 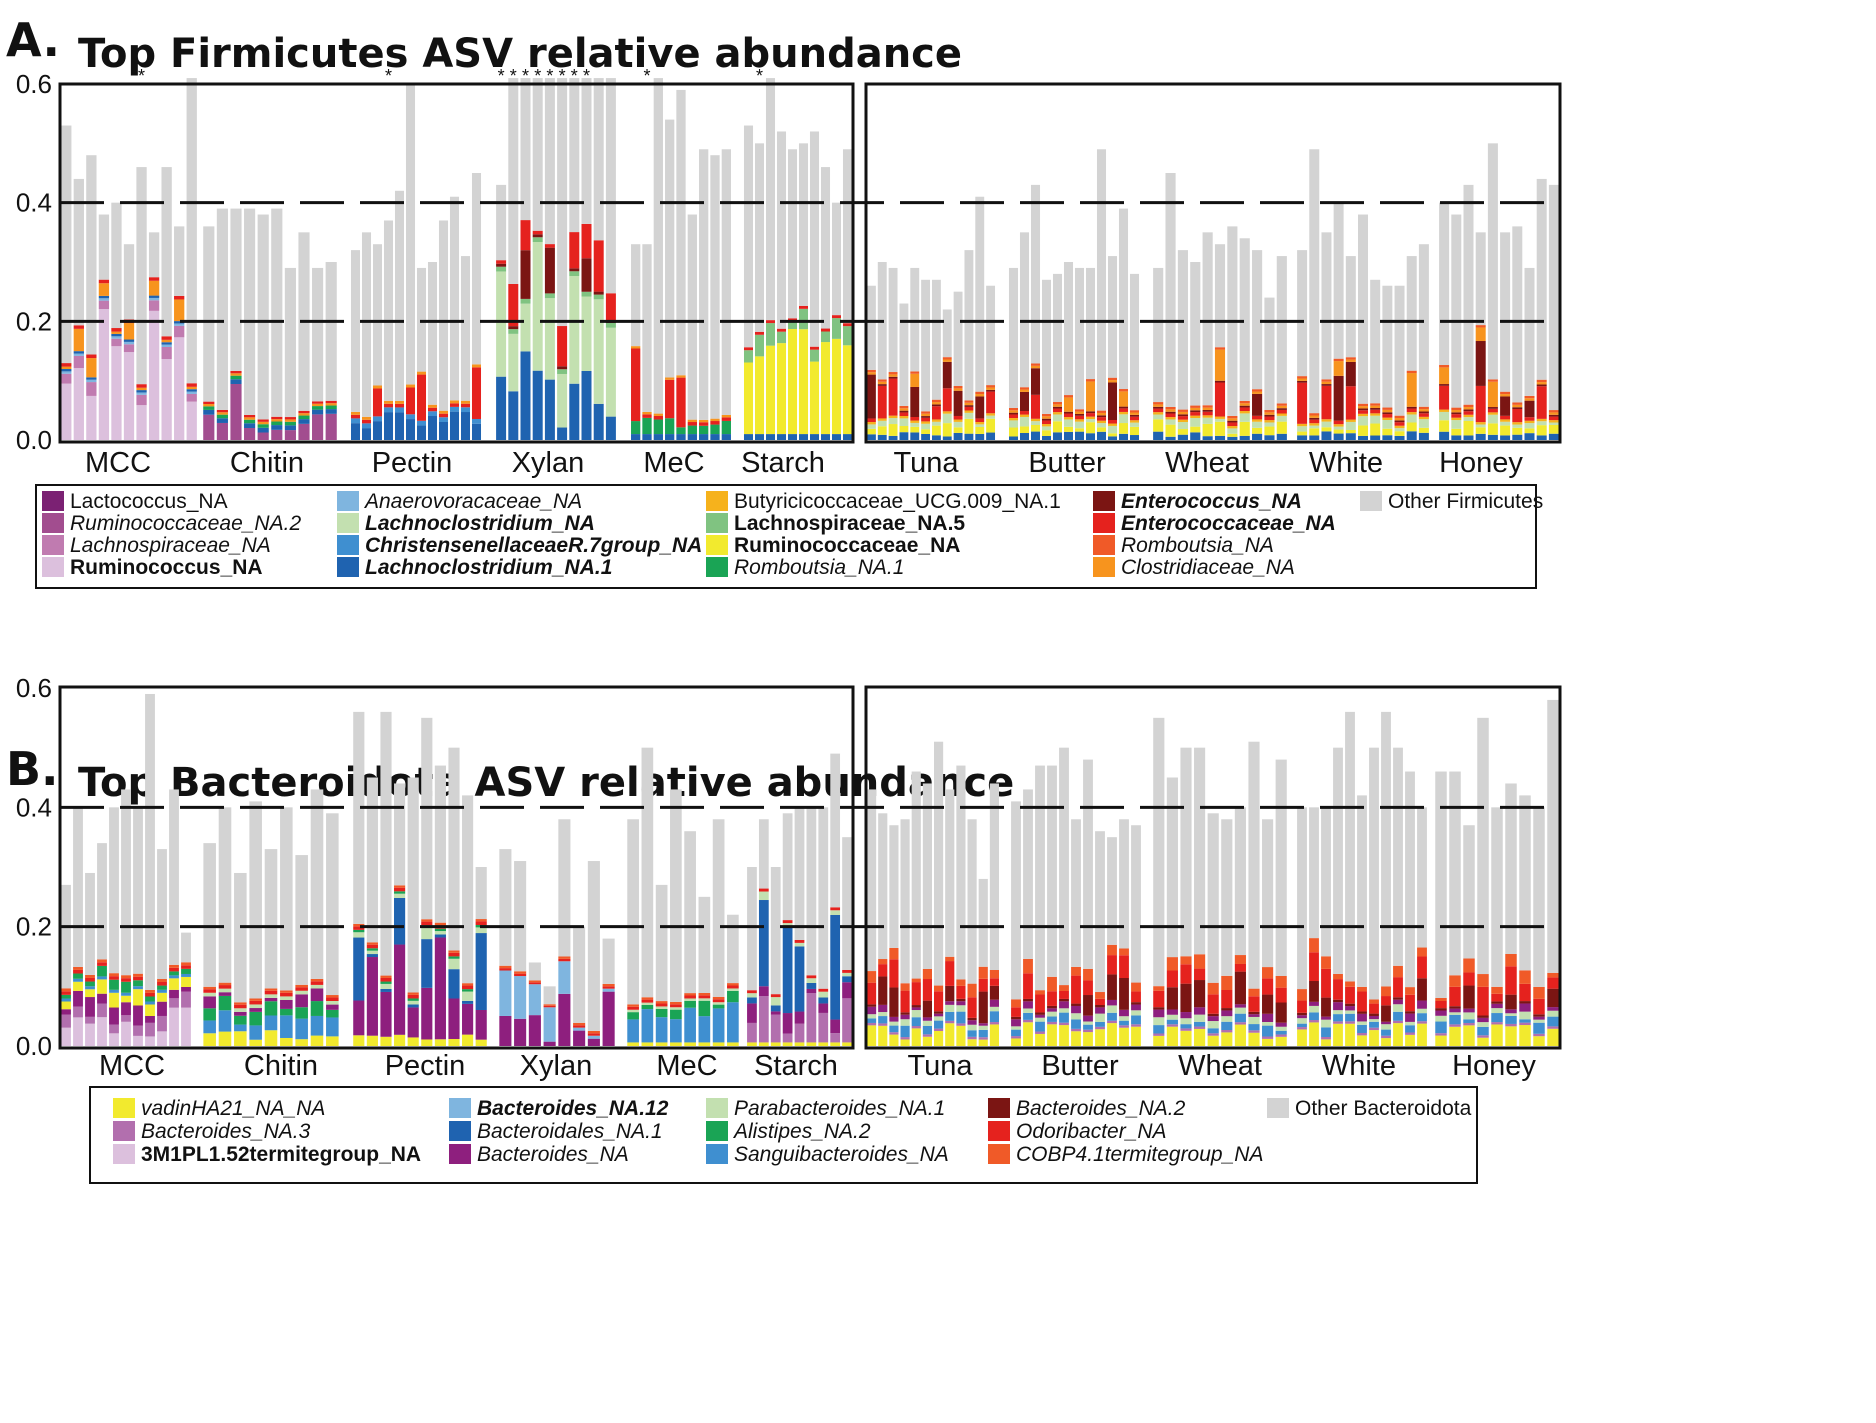 What do you see at coordinates (533, 545) in the screenshot?
I see `legend-label: ChristensenellaceaeR.7group_NA` at bounding box center [533, 545].